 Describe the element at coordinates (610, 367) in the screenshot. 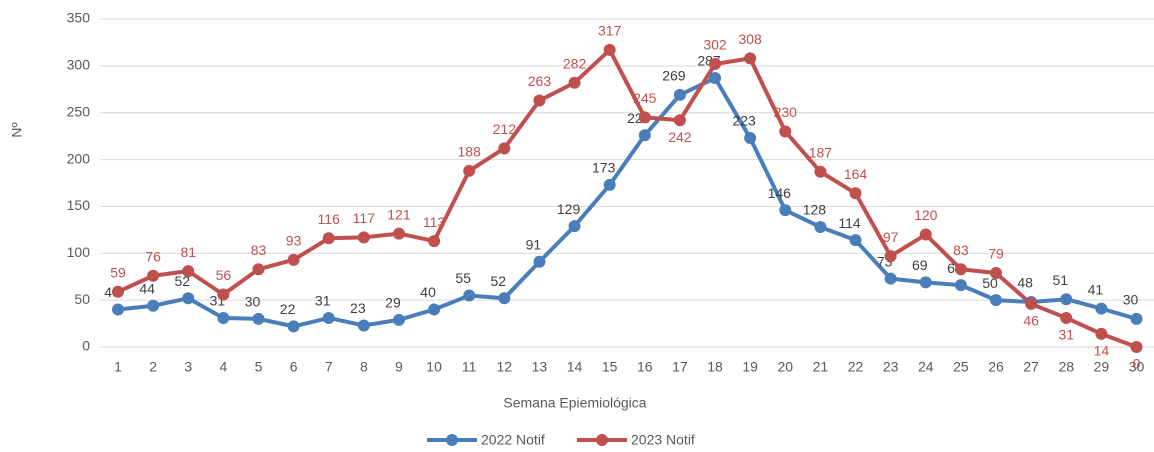

I see `x-tick-label: 15` at that location.